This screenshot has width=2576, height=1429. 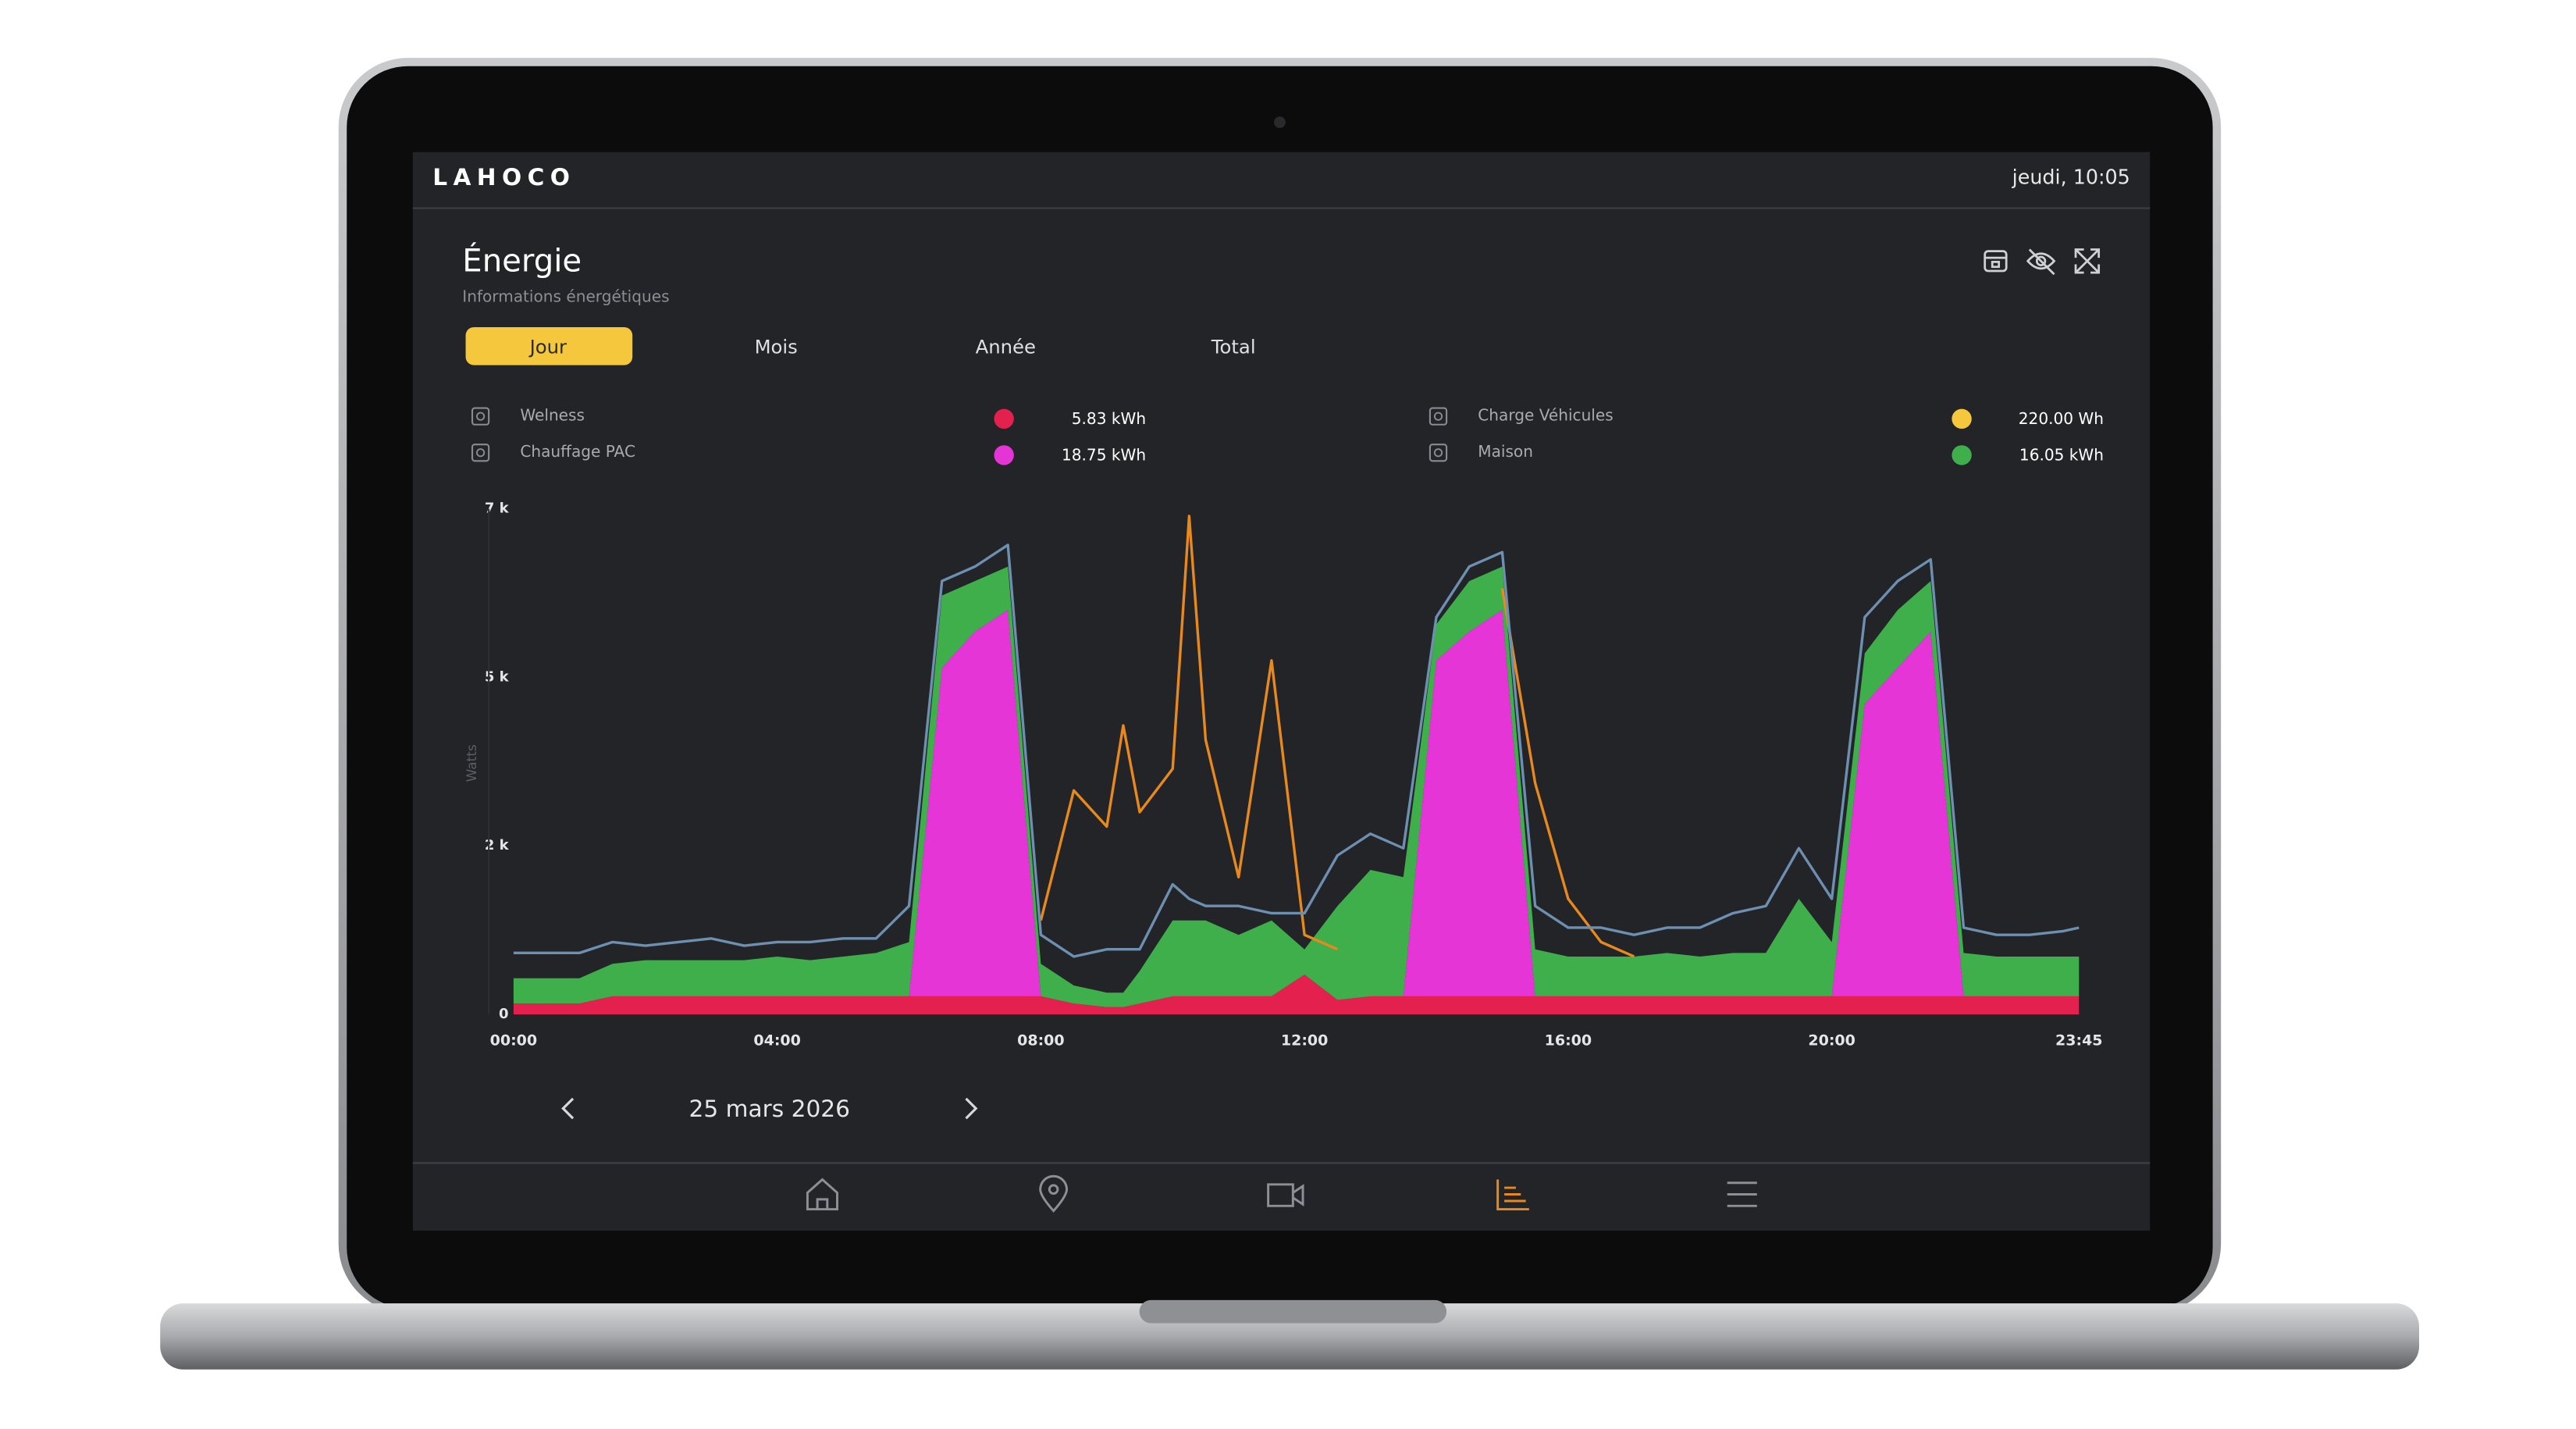 What do you see at coordinates (497, 845) in the screenshot?
I see `y-tick-label: 2 k` at bounding box center [497, 845].